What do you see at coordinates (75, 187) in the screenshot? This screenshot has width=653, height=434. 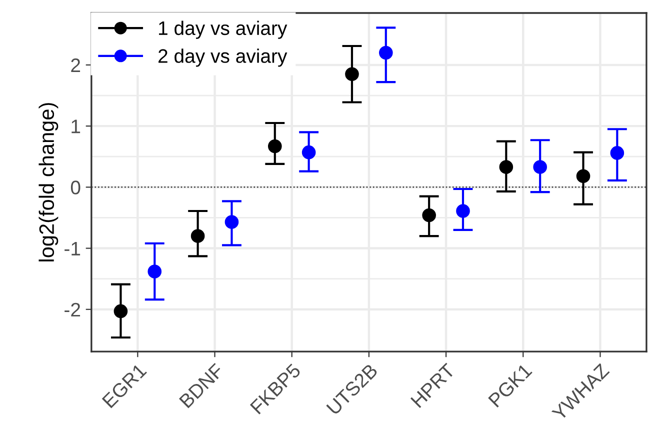 I see `y-tick-label: 0` at bounding box center [75, 187].